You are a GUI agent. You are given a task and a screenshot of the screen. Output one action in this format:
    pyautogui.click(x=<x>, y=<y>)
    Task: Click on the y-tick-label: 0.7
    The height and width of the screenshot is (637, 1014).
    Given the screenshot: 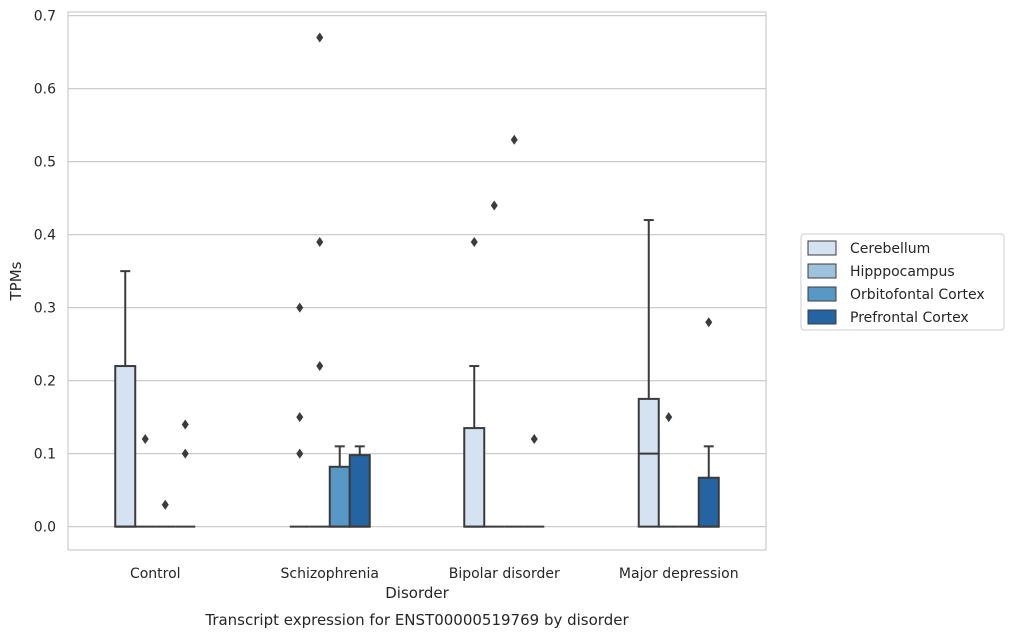 What is the action you would take?
    pyautogui.click(x=45, y=17)
    